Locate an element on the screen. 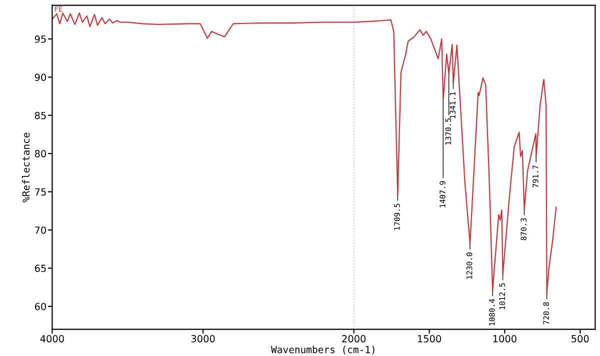  x-tick-label: 1500 is located at coordinates (430, 338).